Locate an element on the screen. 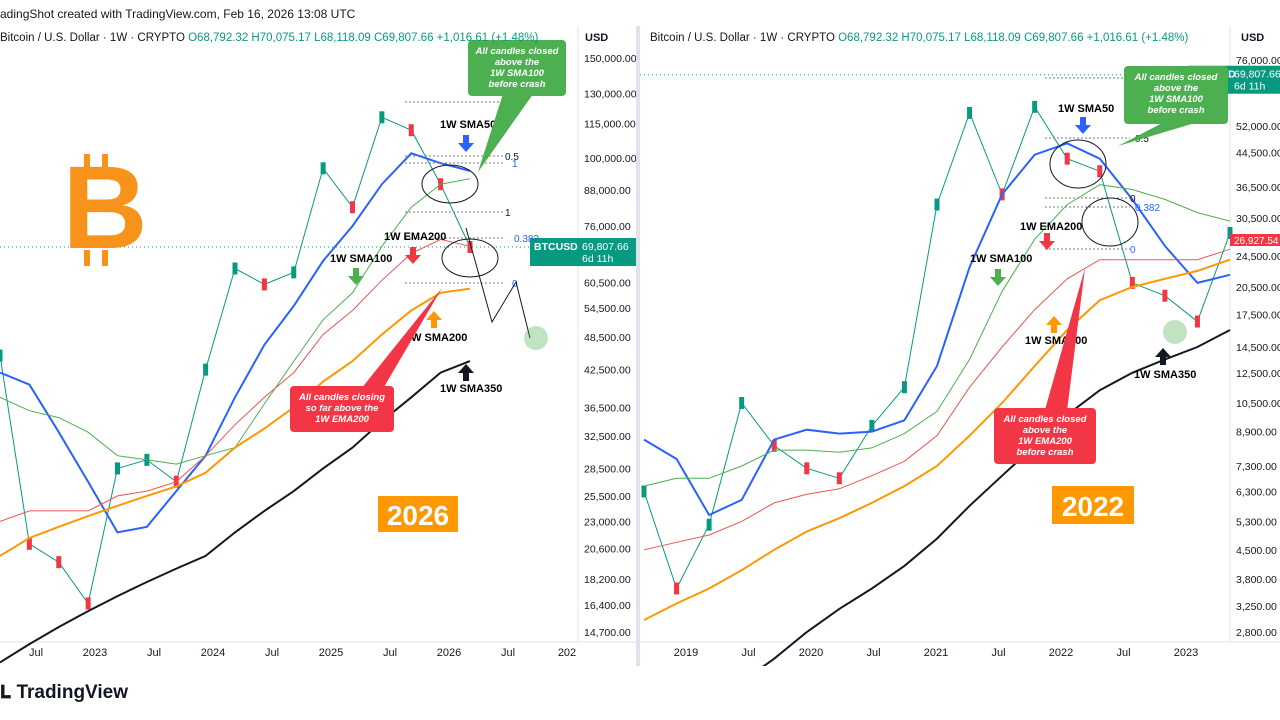 This screenshot has height=720, width=1280. price-tick-label: 25,500.00 is located at coordinates (607, 497).